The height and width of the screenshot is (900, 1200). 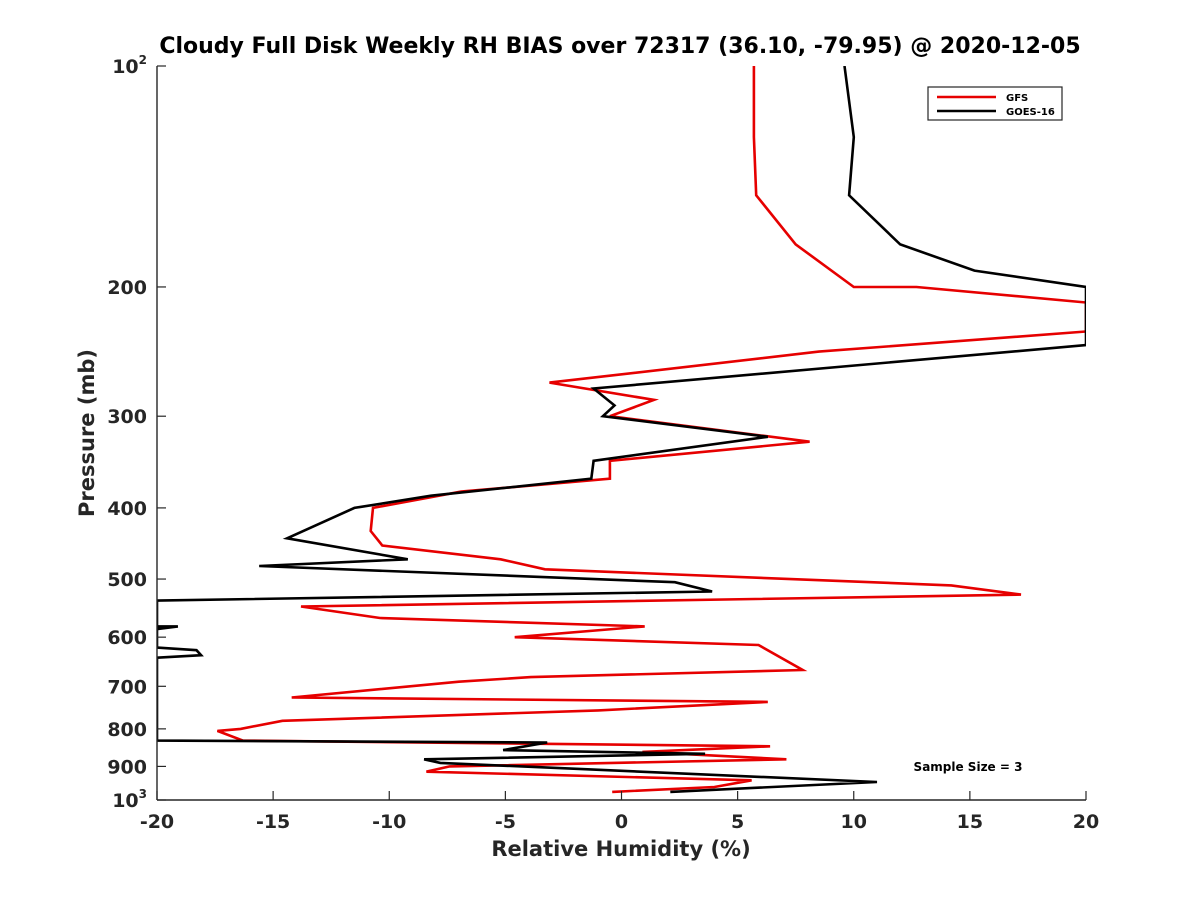 I want to click on x-axis-label: Relative Humidity (%), so click(x=620, y=849).